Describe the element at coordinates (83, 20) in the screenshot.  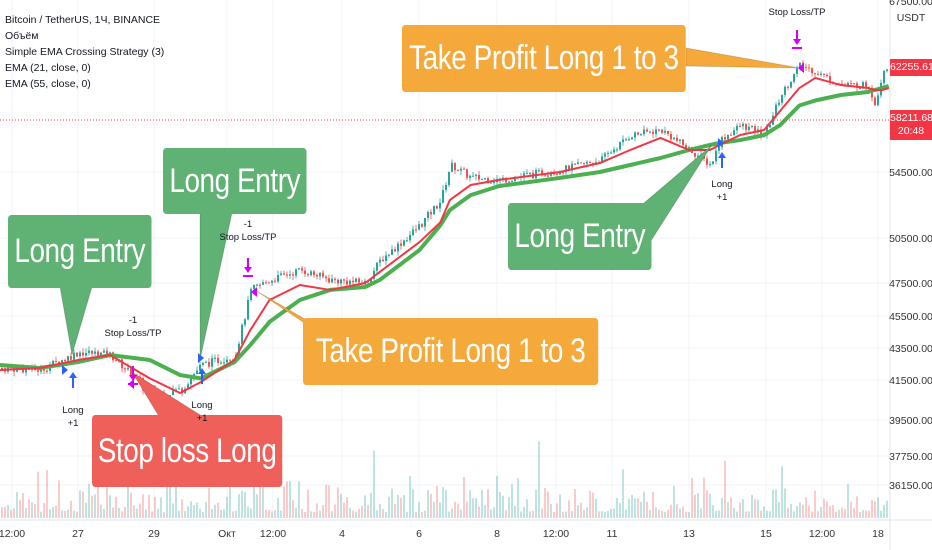
I see `legend-symbol: Bitcoin / TetherUS, 1Ч, BINANCE` at that location.